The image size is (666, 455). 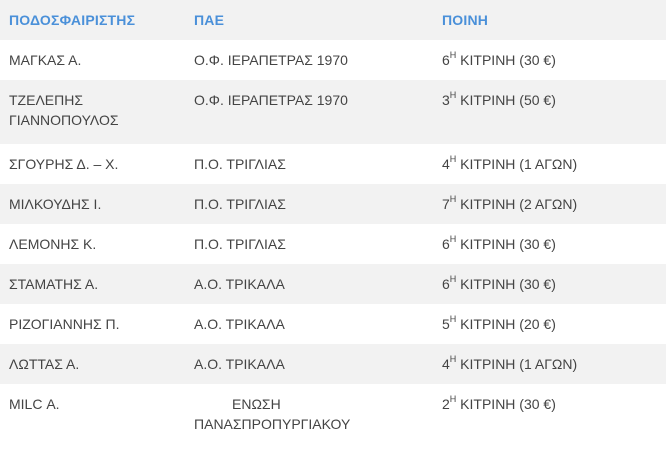 I want to click on penalty-count: 7, so click(x=446, y=204).